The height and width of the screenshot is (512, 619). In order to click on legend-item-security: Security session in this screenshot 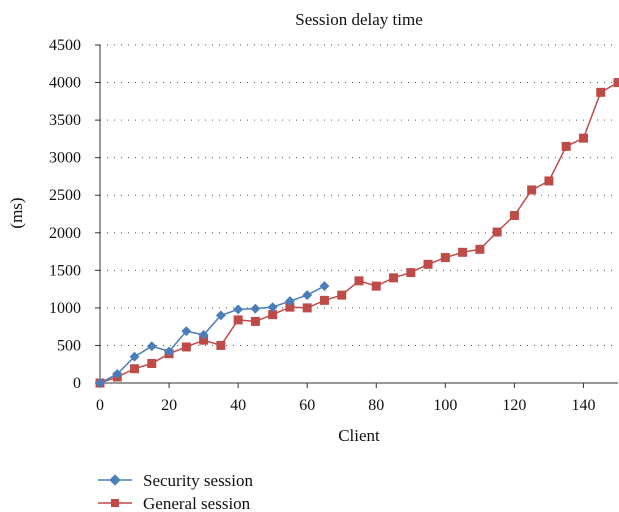, I will do `click(176, 480)`.